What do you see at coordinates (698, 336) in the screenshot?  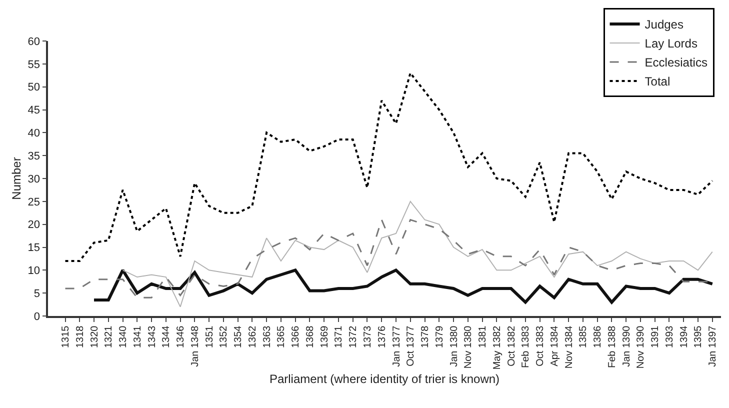 I see `x-tick-label: 1395` at bounding box center [698, 336].